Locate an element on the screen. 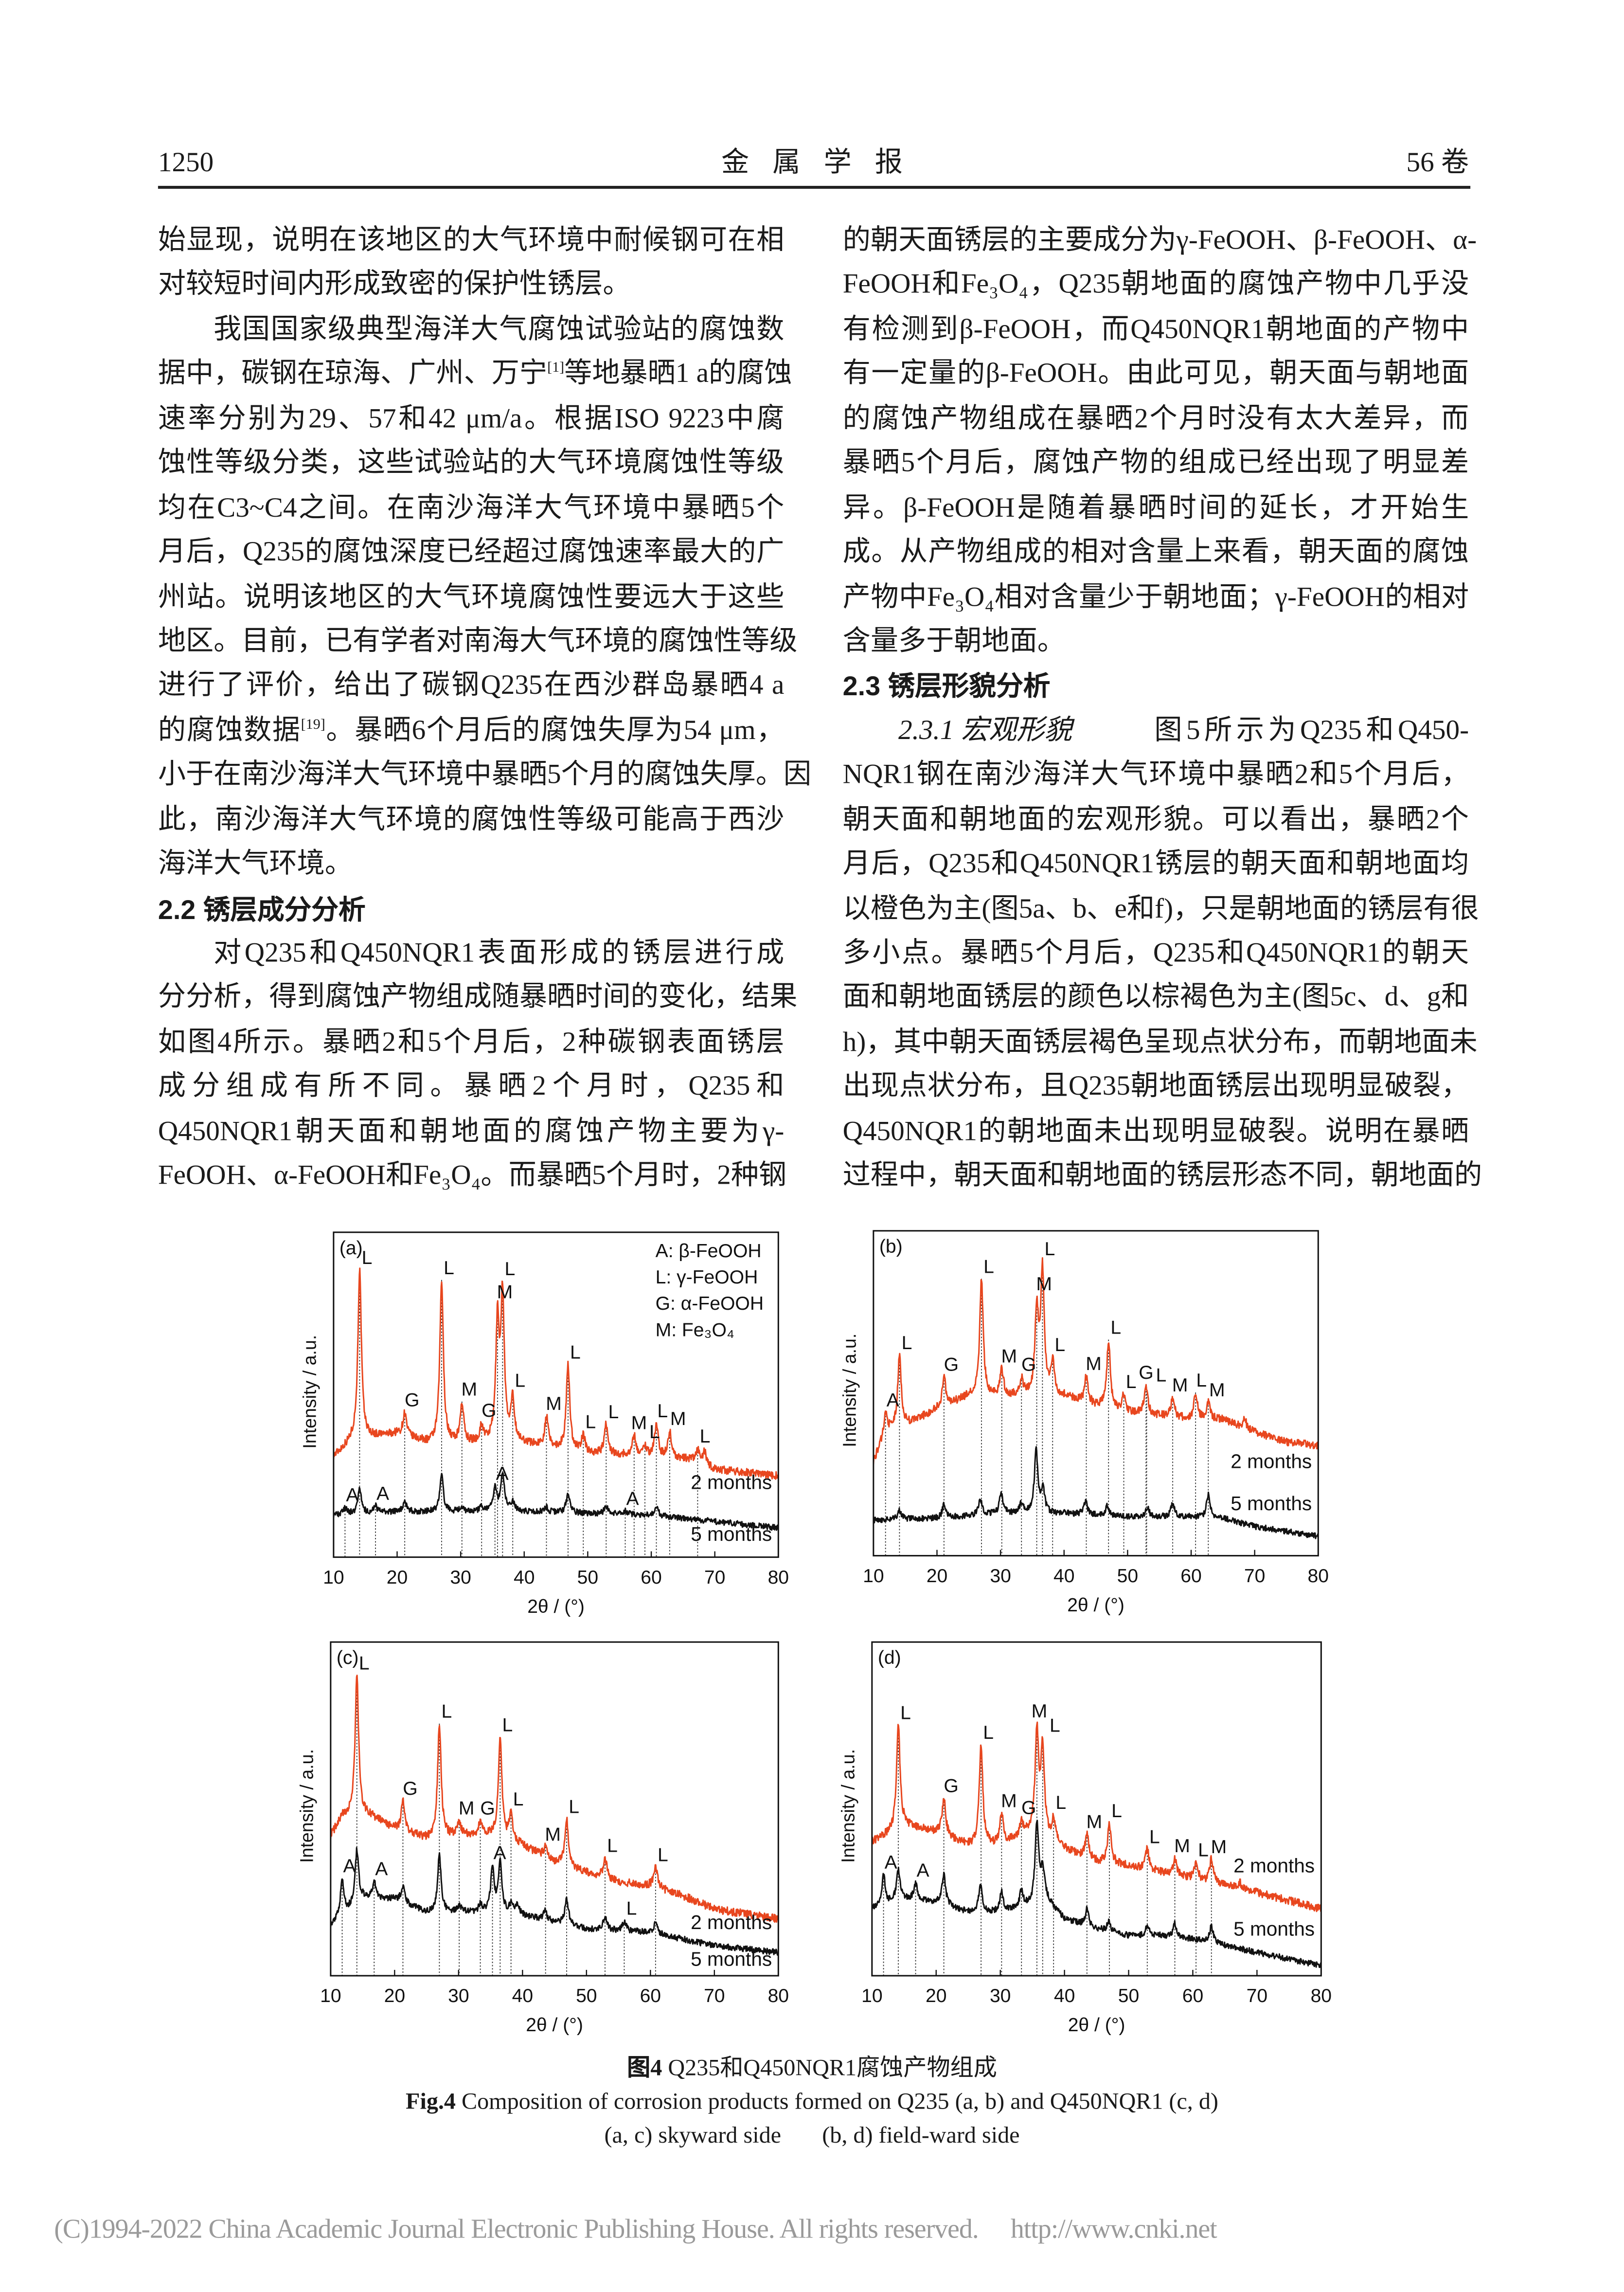 The width and height of the screenshot is (1624, 2292). citation-ref: [19] is located at coordinates (313, 725).